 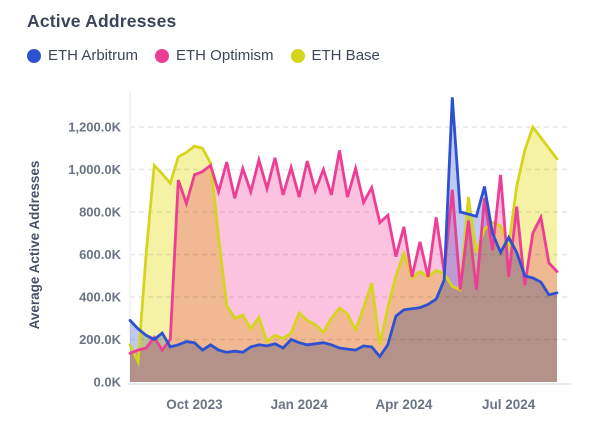 I want to click on legend-label-eth-arbitrum: ETH Arbitrum, so click(x=93, y=55).